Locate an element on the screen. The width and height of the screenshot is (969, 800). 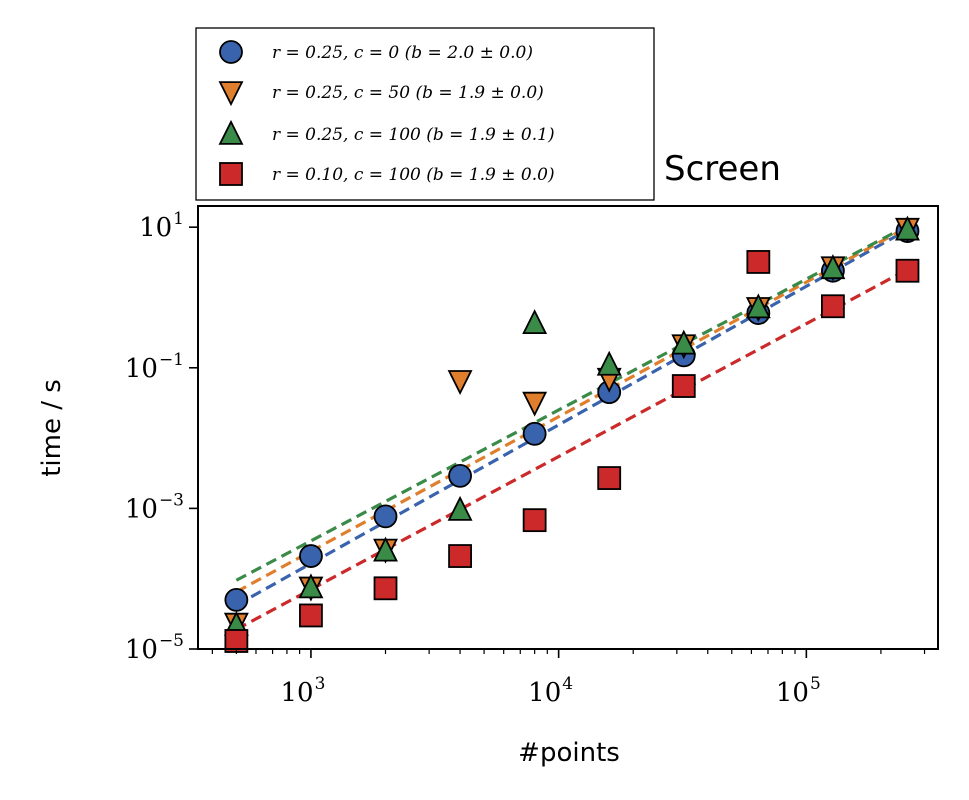
y-axis-label: time / s is located at coordinates (52, 428).